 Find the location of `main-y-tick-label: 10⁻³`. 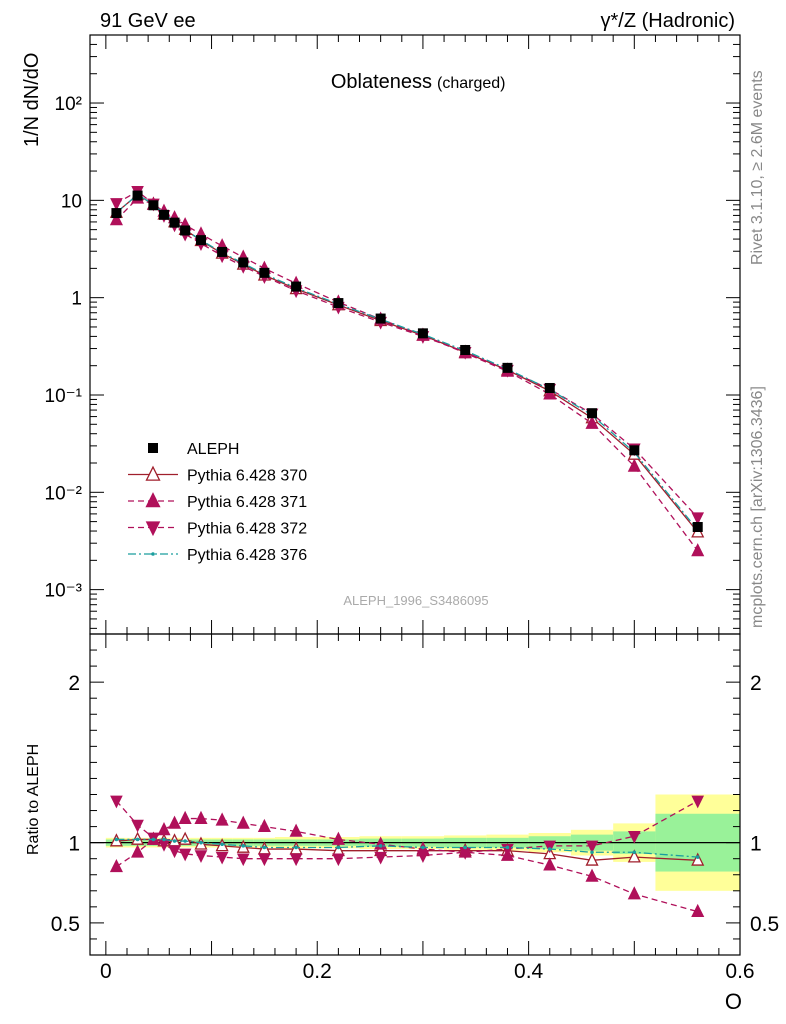

main-y-tick-label: 10⁻³ is located at coordinates (64, 591).